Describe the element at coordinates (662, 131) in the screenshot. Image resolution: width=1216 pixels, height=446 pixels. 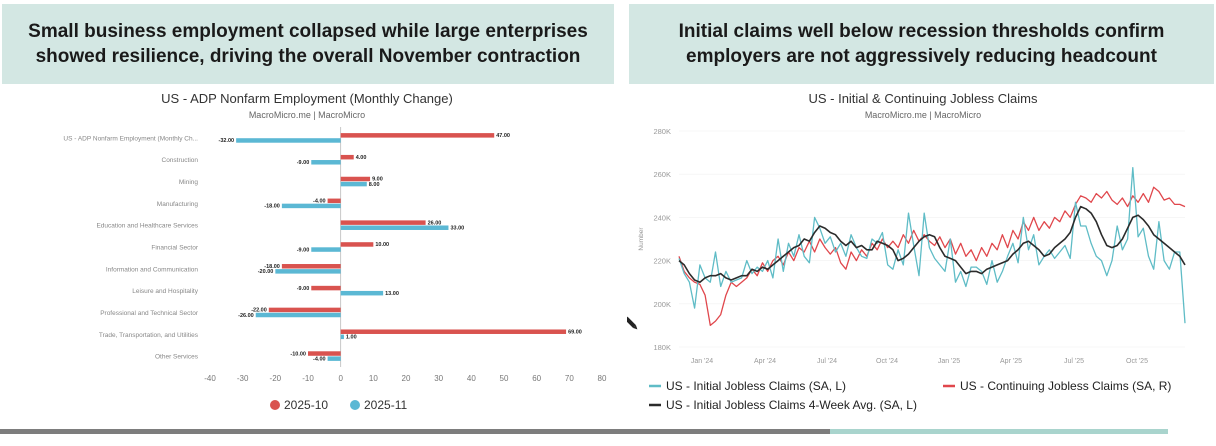
I see `line-y-tick-label: 280K` at that location.